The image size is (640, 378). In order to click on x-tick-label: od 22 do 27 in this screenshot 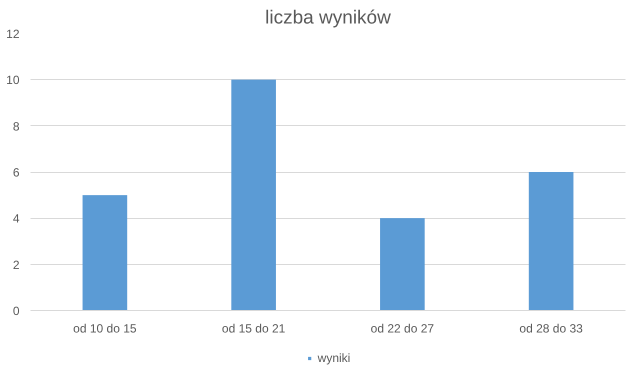, I will do `click(402, 329)`.